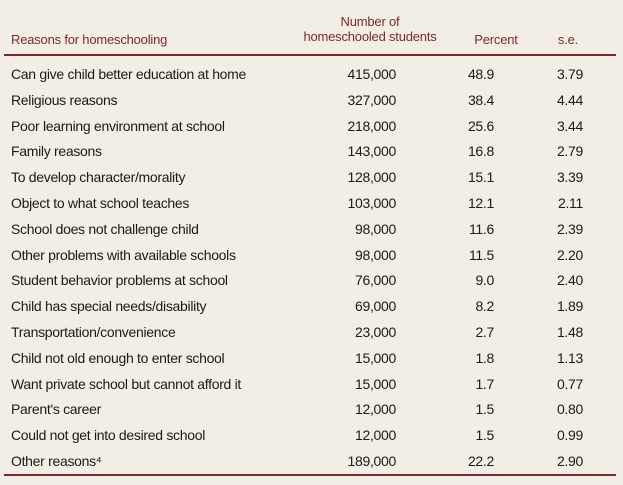 The height and width of the screenshot is (485, 623). Describe the element at coordinates (371, 177) in the screenshot. I see `row-number: 128,000` at that location.